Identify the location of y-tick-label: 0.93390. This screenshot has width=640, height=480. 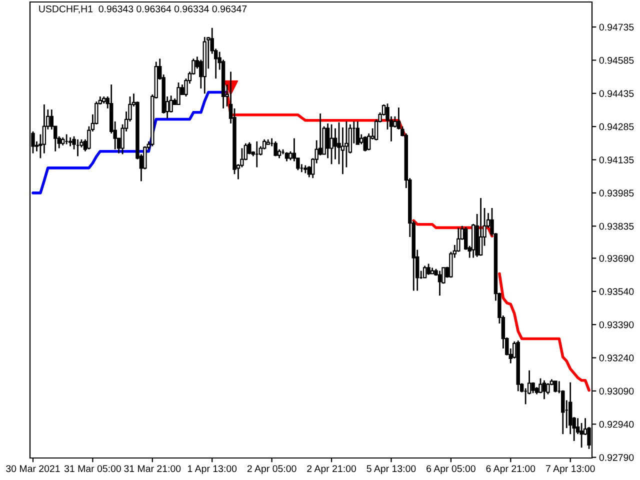
(616, 324).